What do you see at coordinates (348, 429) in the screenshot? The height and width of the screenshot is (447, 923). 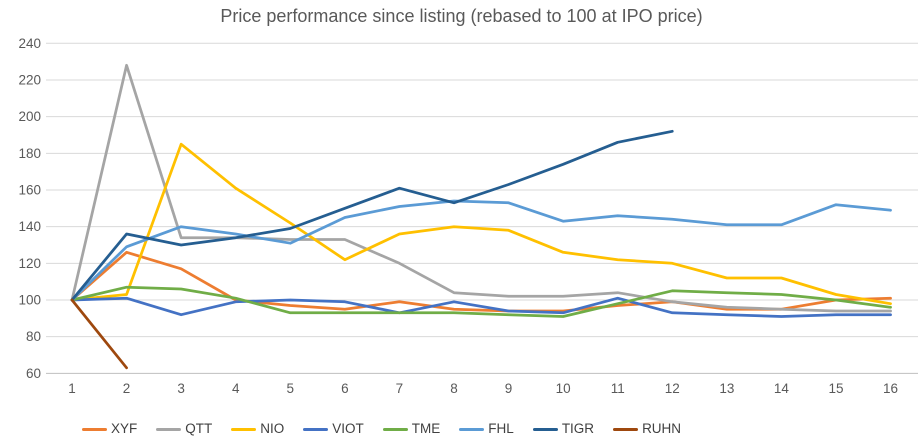 I see `legend-label: VIOT` at bounding box center [348, 429].